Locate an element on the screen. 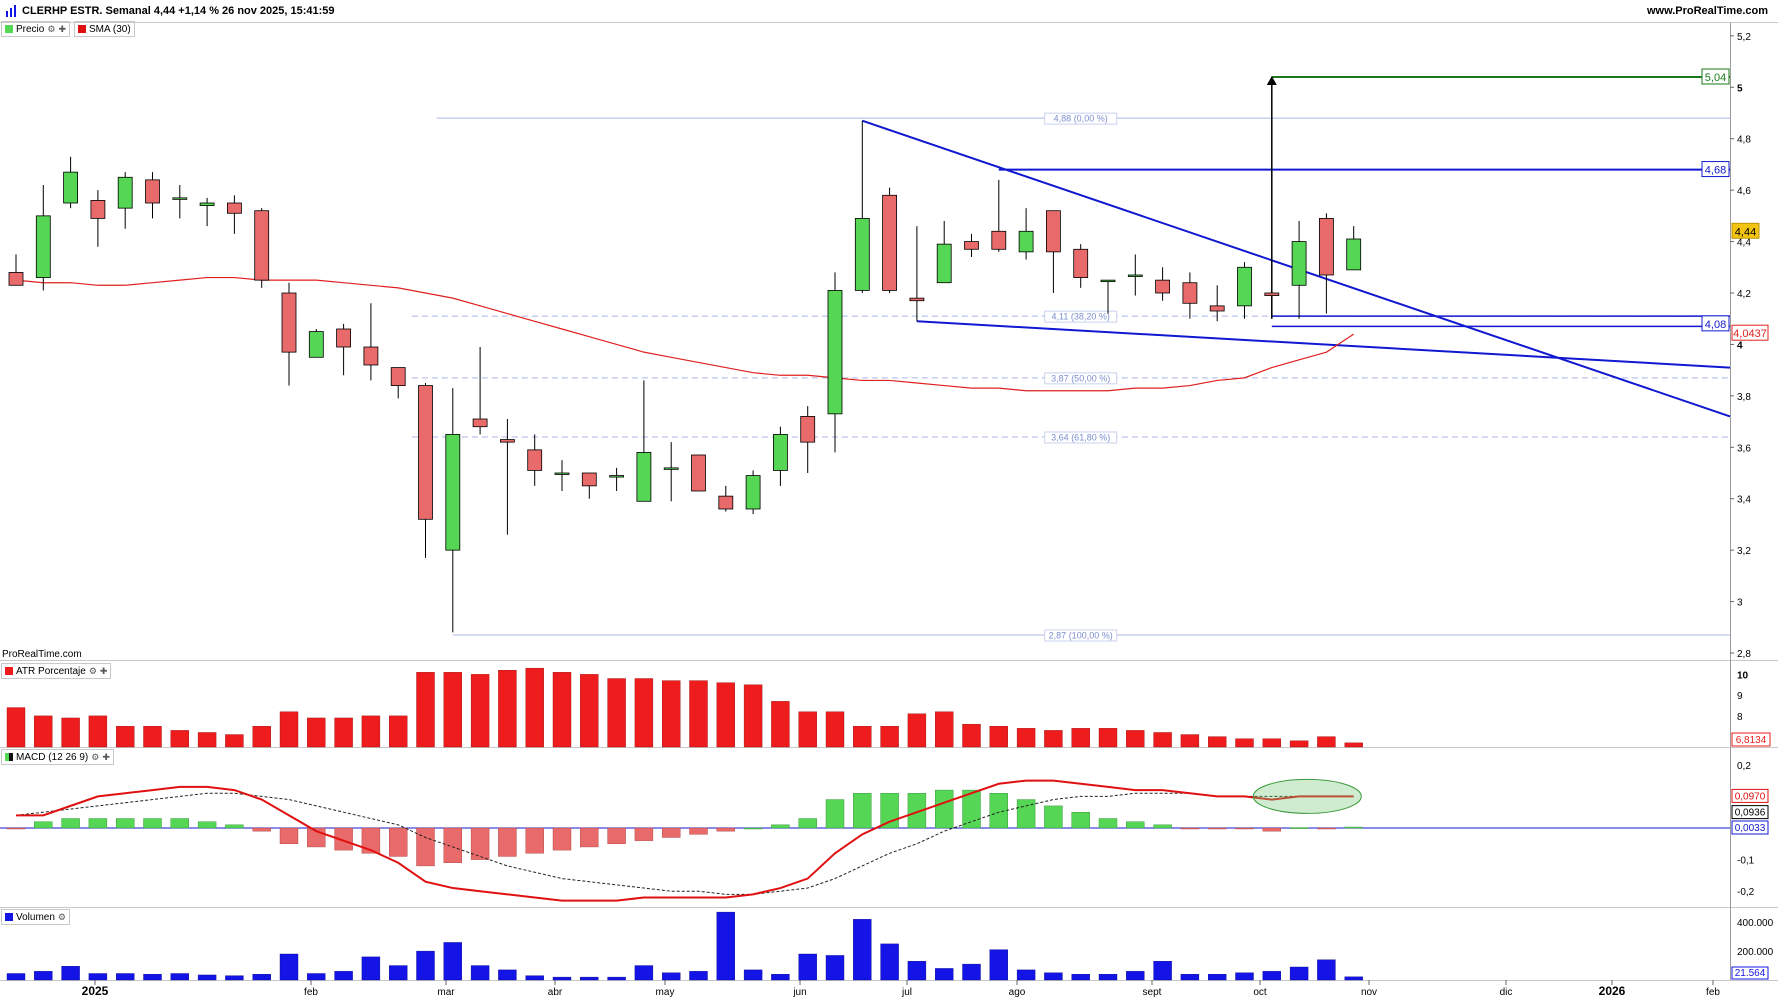 The width and height of the screenshot is (1778, 1000). month-label: abr is located at coordinates (555, 992).